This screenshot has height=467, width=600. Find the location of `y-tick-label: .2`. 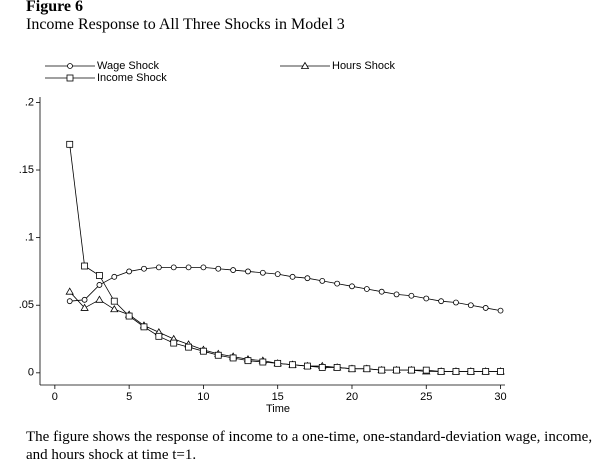

y-tick-label: .2 is located at coordinates (29, 102).